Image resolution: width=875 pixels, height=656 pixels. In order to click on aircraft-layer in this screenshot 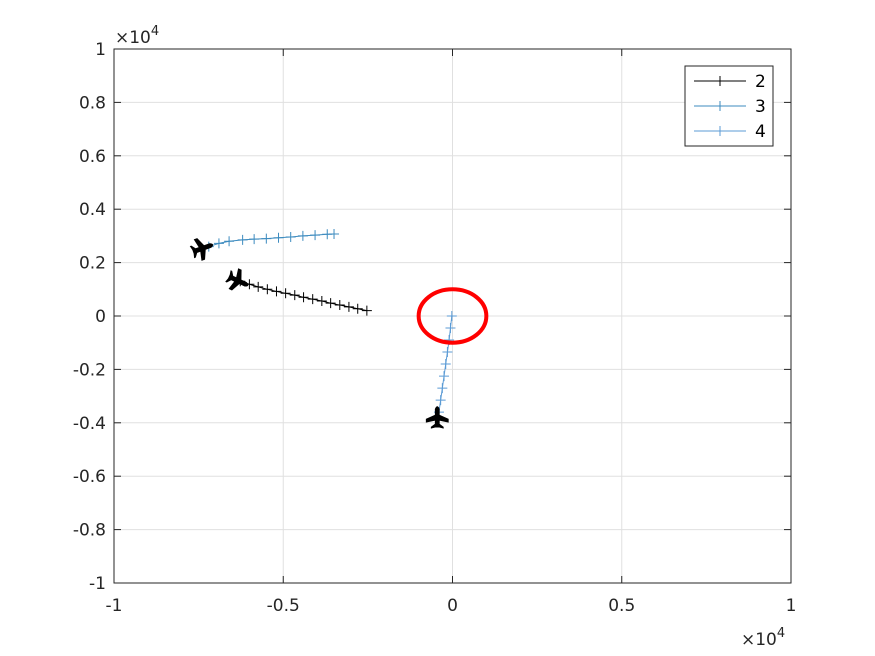, I will do `click(319, 333)`.